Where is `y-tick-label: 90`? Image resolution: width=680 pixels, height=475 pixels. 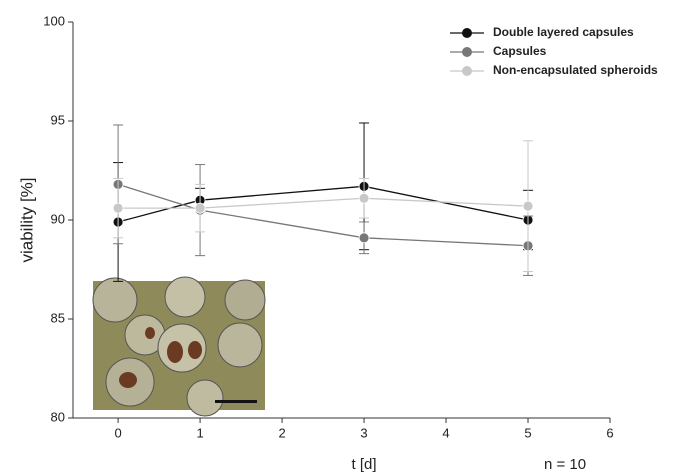
y-tick-label: 90 is located at coordinates (58, 218).